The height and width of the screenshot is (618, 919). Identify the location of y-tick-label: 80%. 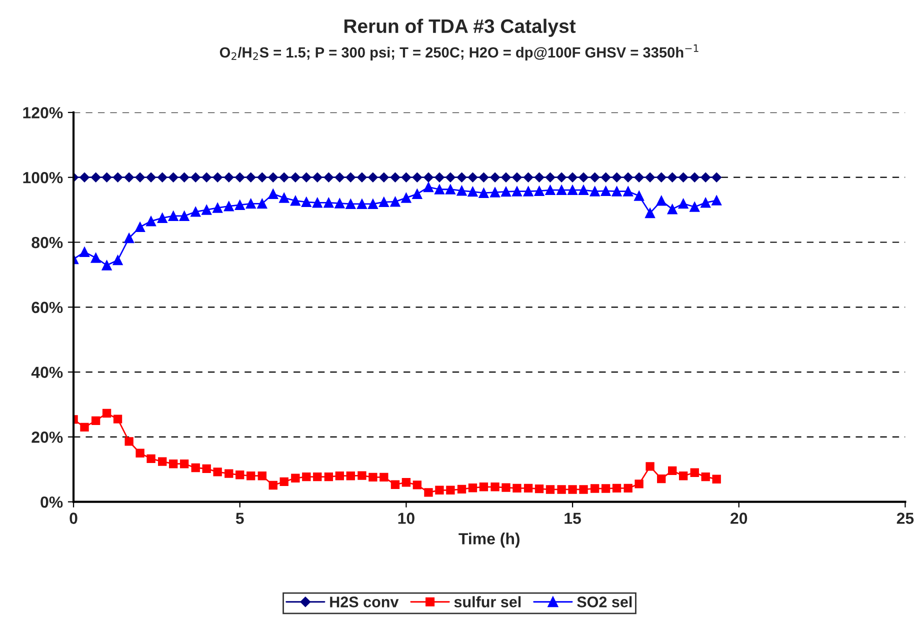
(47, 242).